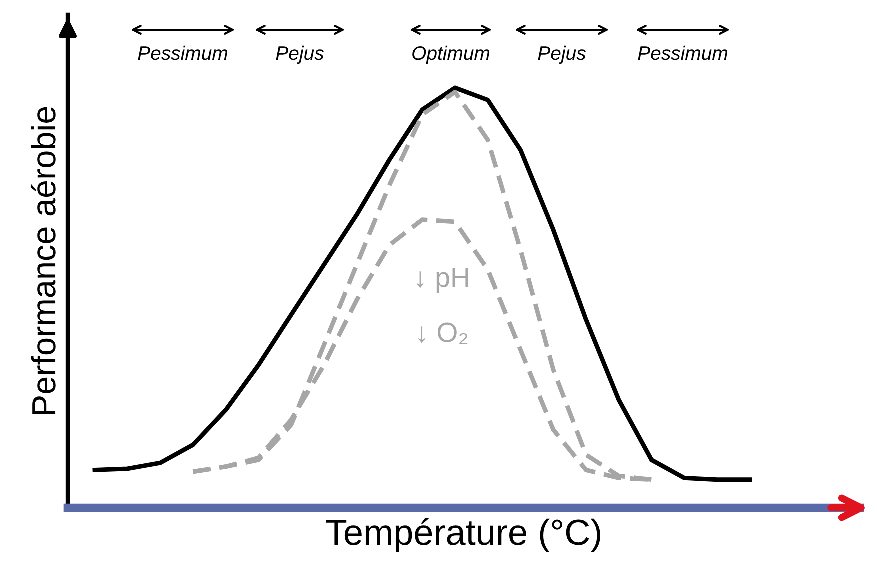 This screenshot has height=574, width=877. I want to click on annotation: ↓ O₂, so click(443, 333).